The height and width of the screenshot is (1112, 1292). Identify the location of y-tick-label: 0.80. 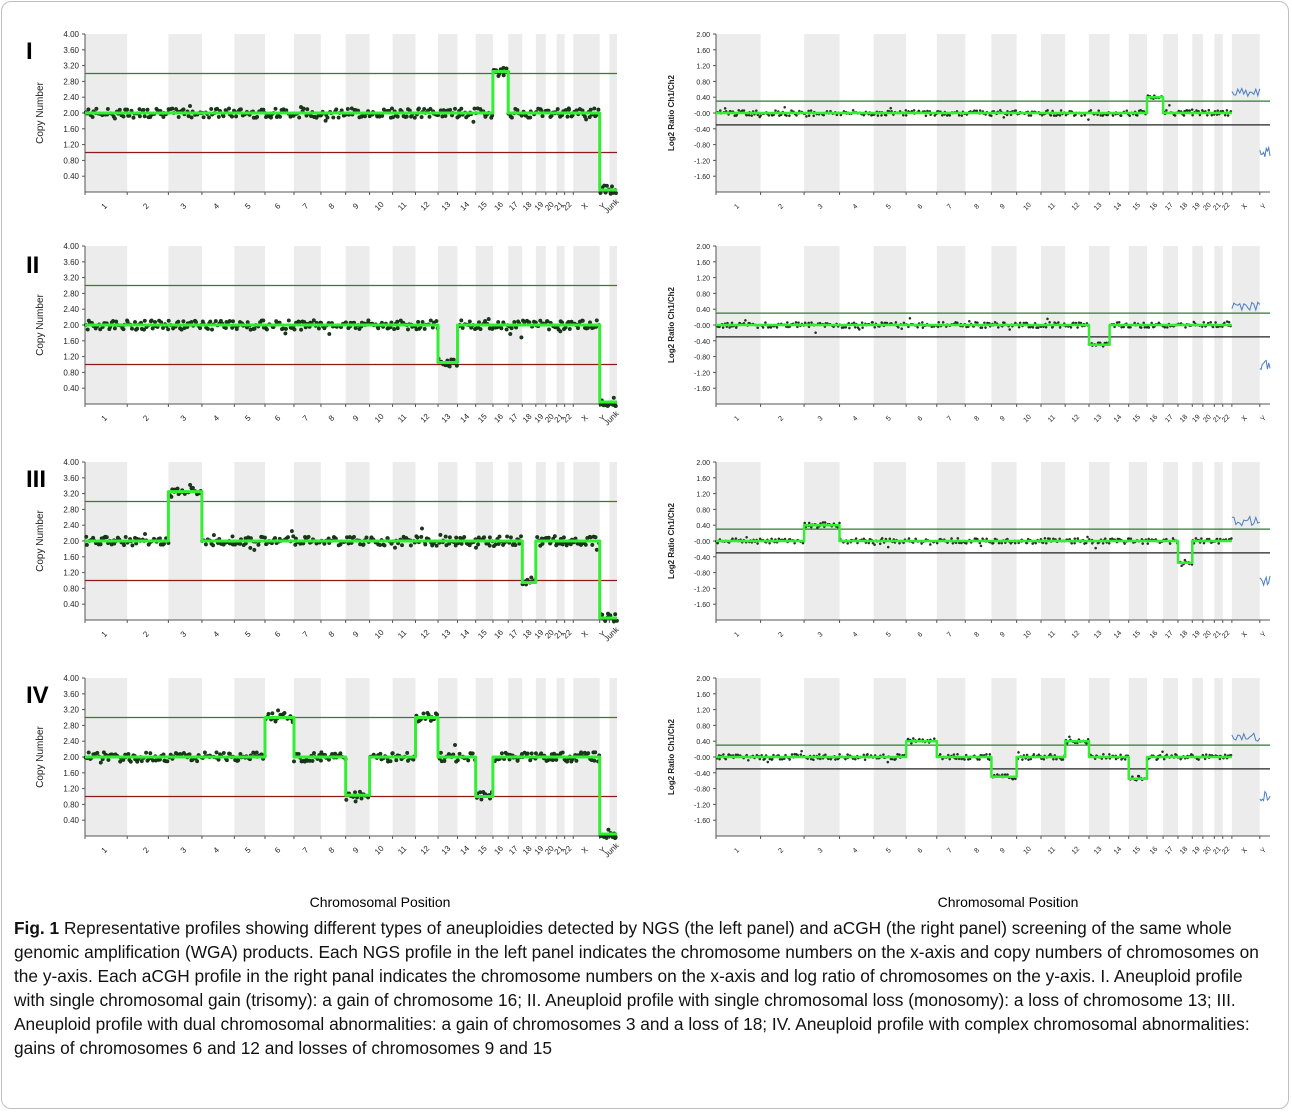
(703, 82).